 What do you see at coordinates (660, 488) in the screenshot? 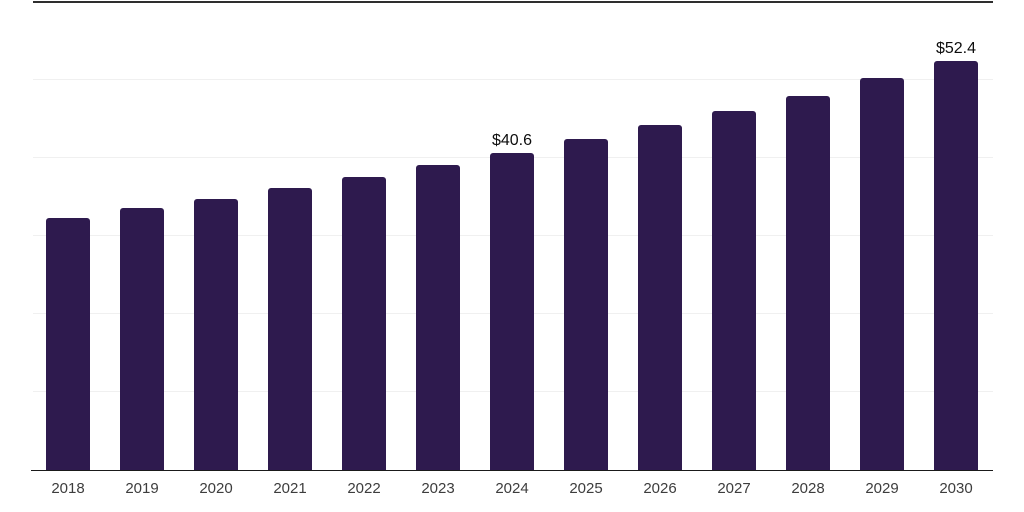
I see `x-axis-label-2026: 2026` at bounding box center [660, 488].